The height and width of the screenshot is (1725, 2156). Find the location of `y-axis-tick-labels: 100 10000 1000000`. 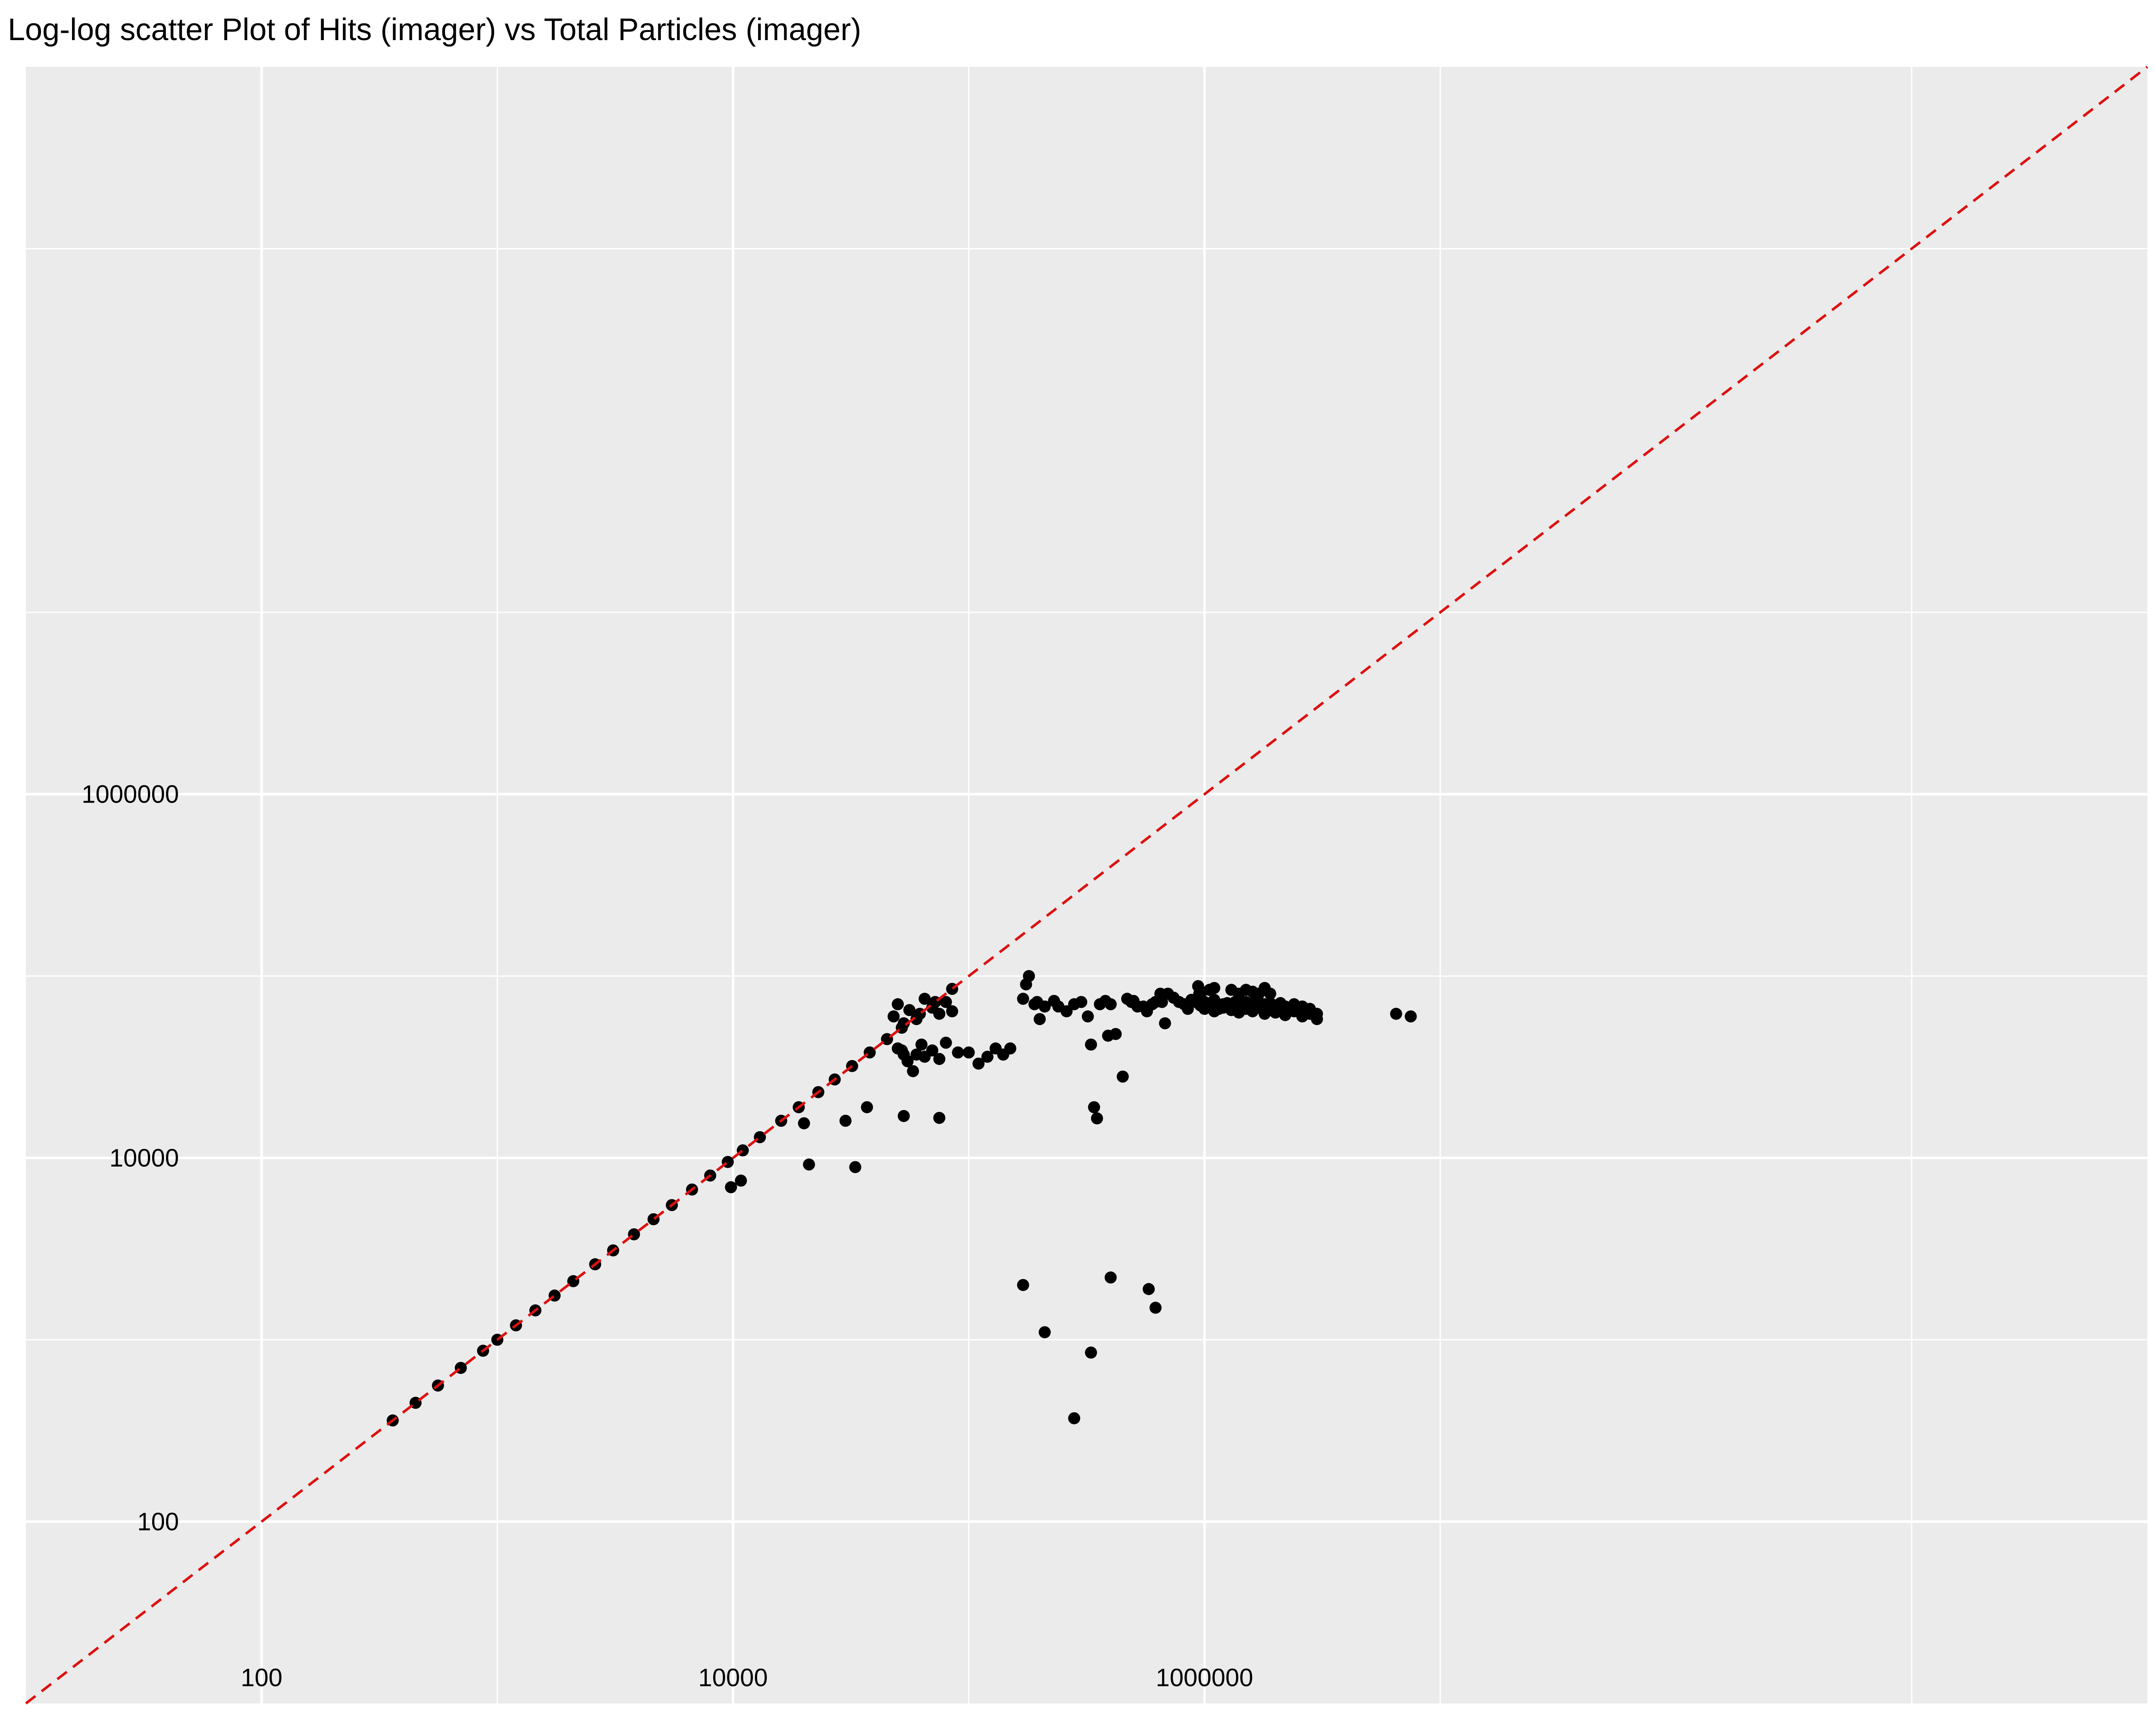

y-axis-tick-labels: 100 10000 1000000 is located at coordinates (130, 1158).